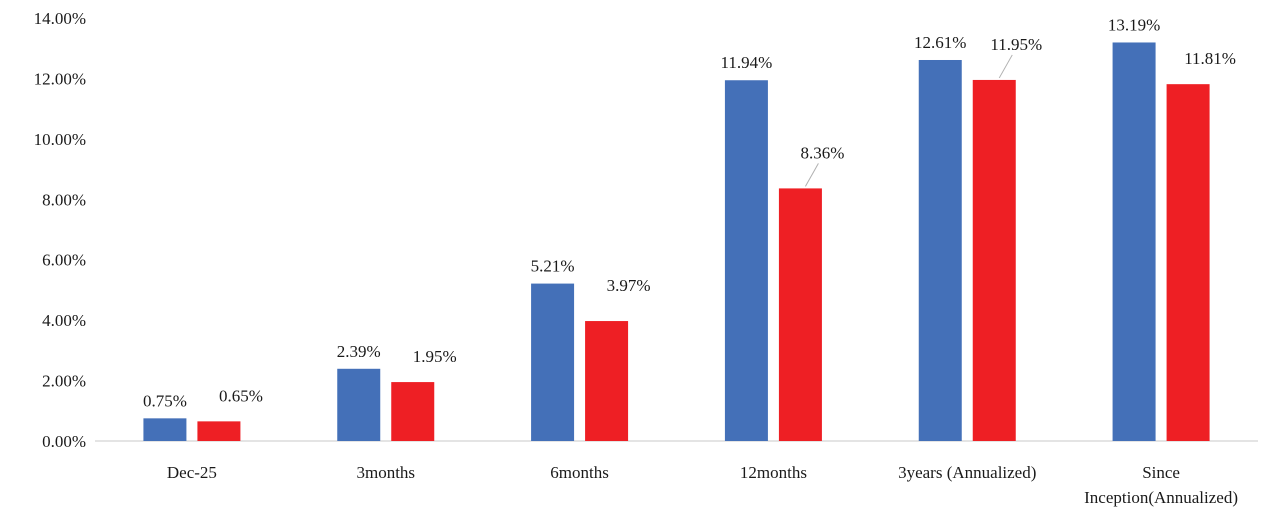  What do you see at coordinates (241, 395) in the screenshot?
I see `data-label: 0.65%` at bounding box center [241, 395].